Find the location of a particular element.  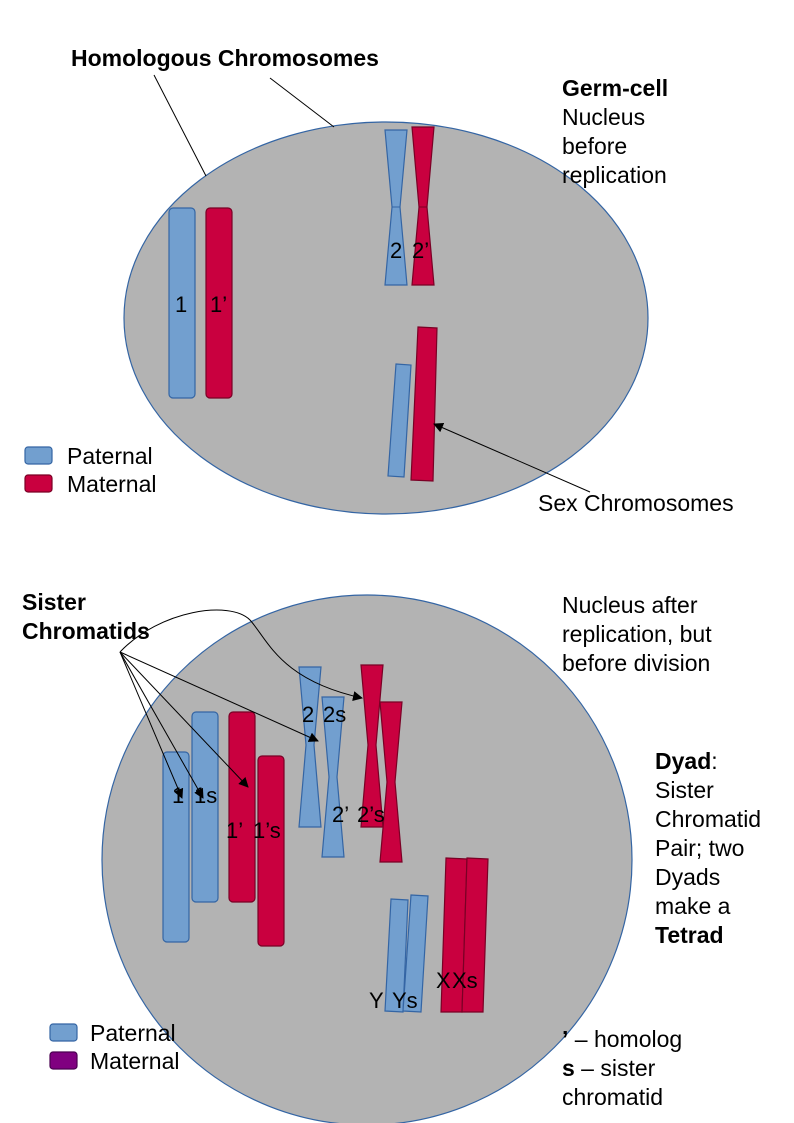

legend-maternal-label-2: Maternal is located at coordinates (134, 1061).